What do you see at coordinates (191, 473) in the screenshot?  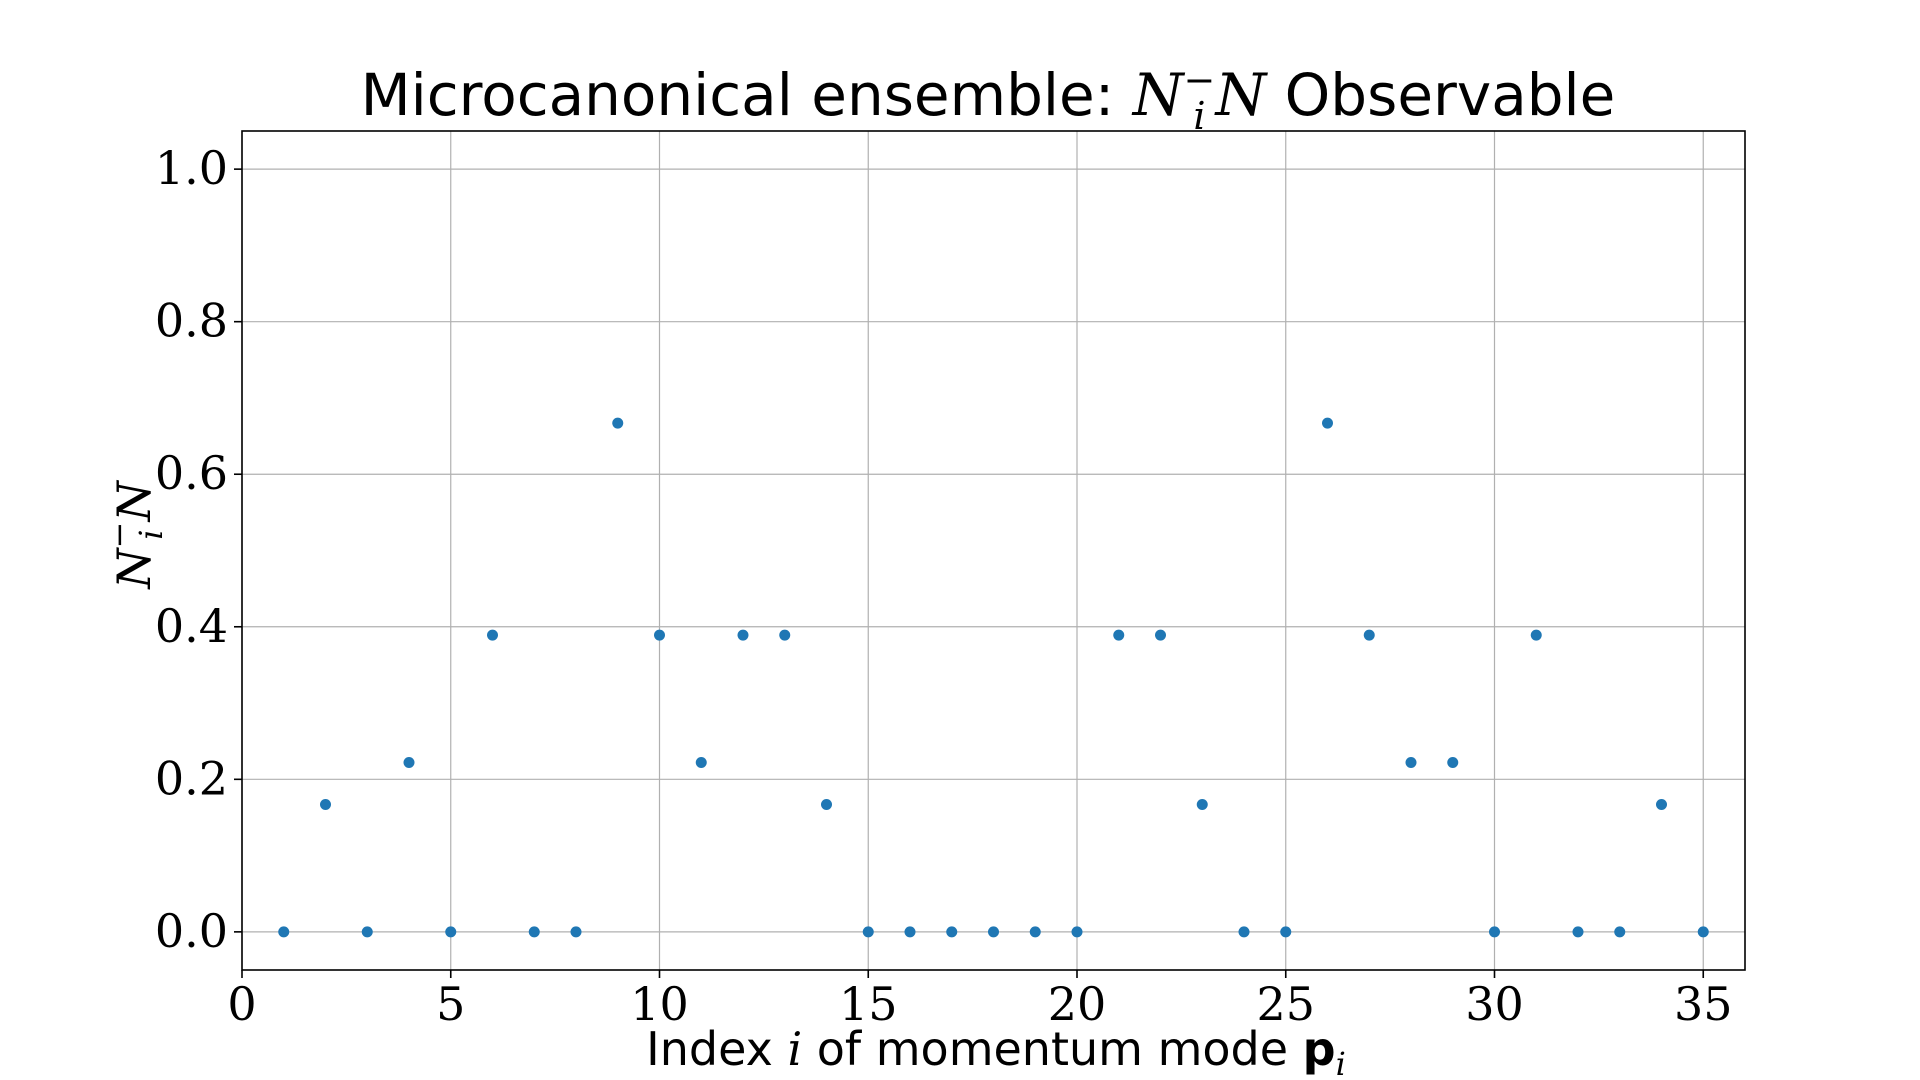 I see `y-tick-label: 0.6` at bounding box center [191, 473].